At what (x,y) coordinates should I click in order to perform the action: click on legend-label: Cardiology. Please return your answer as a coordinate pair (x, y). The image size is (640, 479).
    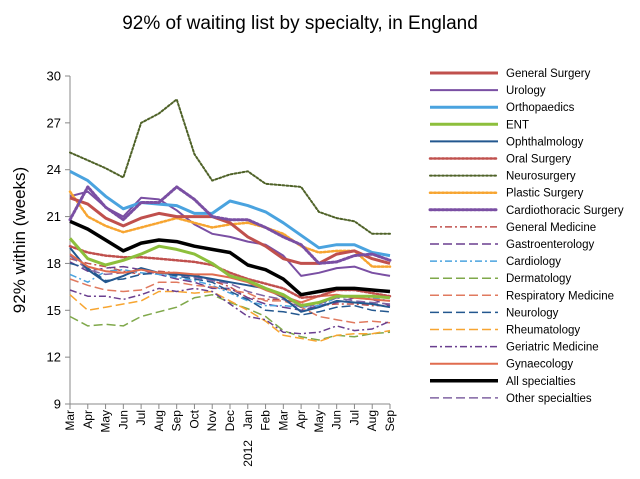
    Looking at the image, I should click on (533, 262).